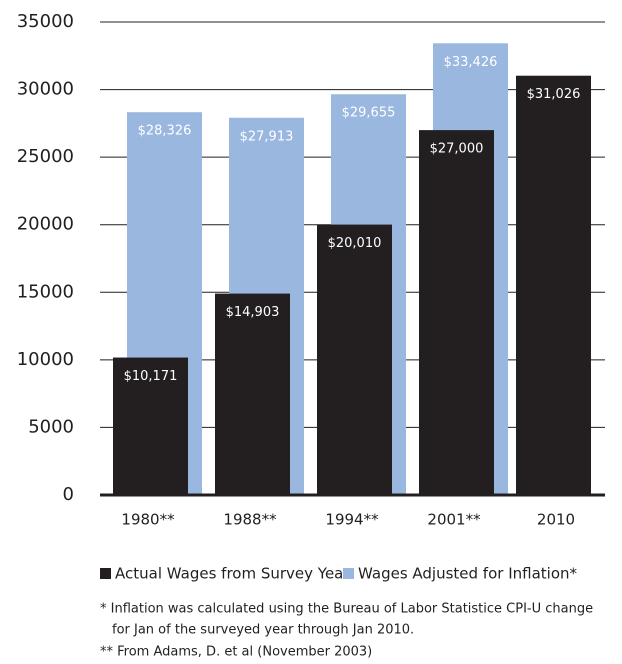 This screenshot has height=664, width=622. What do you see at coordinates (51, 426) in the screenshot?
I see `y-tick-label: 5000` at bounding box center [51, 426].